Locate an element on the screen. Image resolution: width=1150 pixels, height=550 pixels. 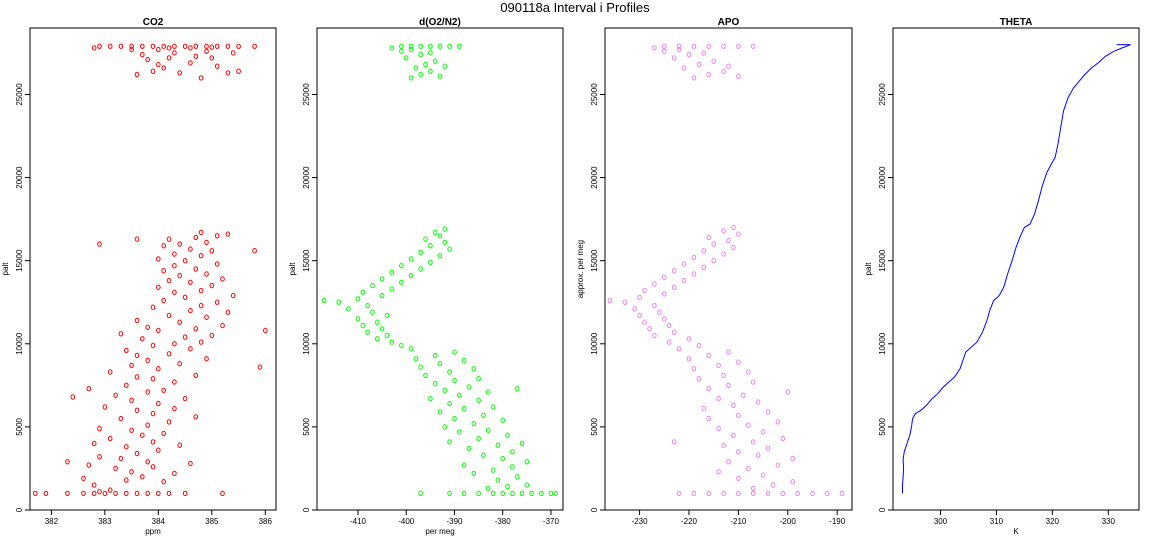
x-axis-label: ppm is located at coordinates (153, 531).